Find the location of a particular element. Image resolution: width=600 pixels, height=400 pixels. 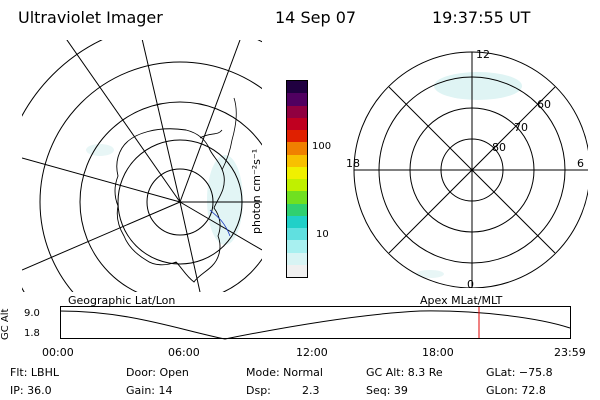

mlat-label-80: 80 is located at coordinates (499, 147).